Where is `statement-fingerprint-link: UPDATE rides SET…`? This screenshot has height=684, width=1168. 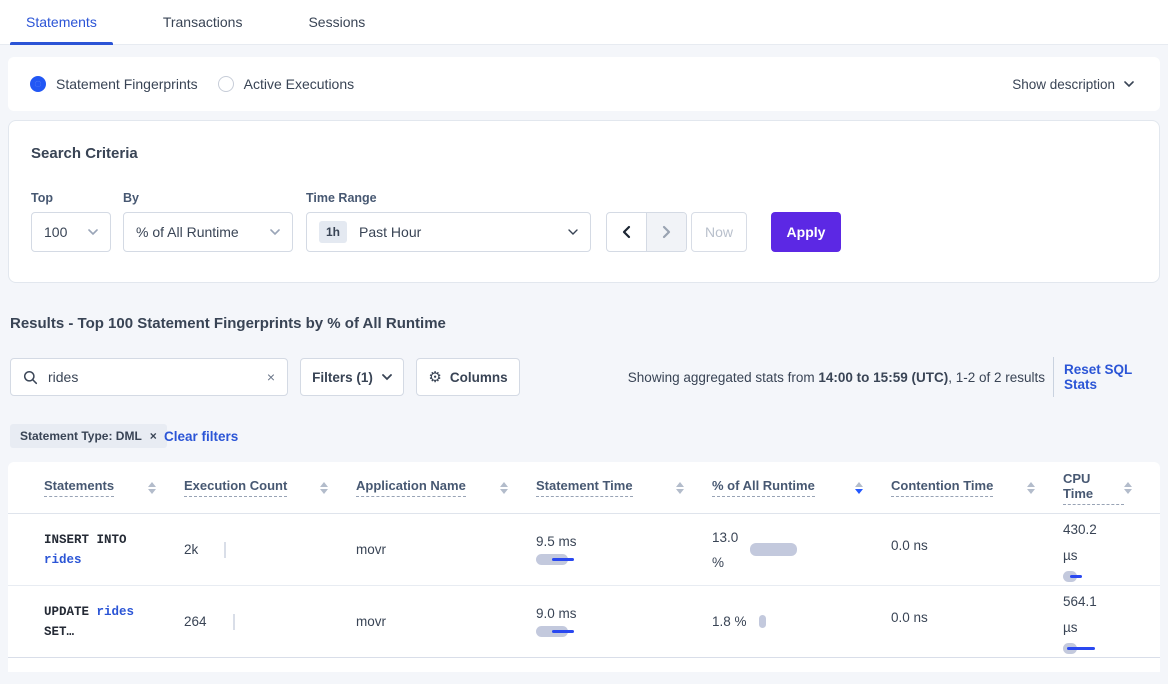
statement-fingerprint-link: UPDATE rides SET… is located at coordinates (89, 621).